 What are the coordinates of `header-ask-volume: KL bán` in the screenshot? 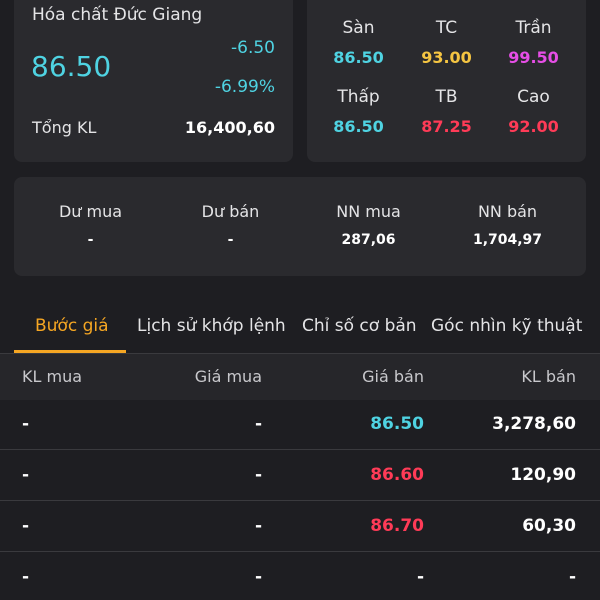 It's located at (548, 376).